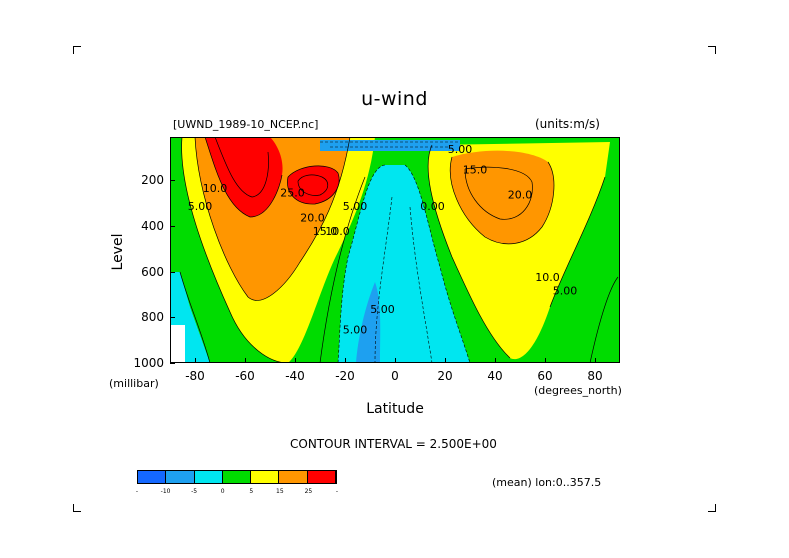  What do you see at coordinates (567, 124) in the screenshot?
I see `units-label: (units:m/s)` at bounding box center [567, 124].